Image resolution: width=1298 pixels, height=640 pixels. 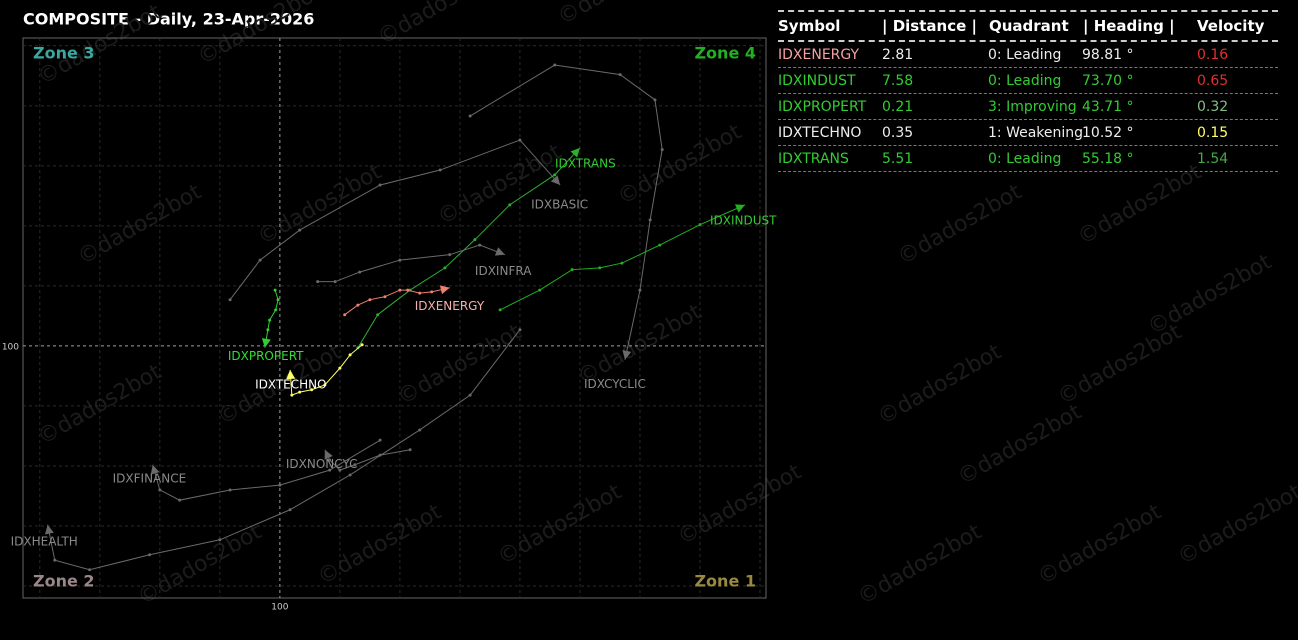 I want to click on table-row: IDXPROPERT 0.21 3: Improving 43.71 ° 0.32, so click(x=1028, y=107).